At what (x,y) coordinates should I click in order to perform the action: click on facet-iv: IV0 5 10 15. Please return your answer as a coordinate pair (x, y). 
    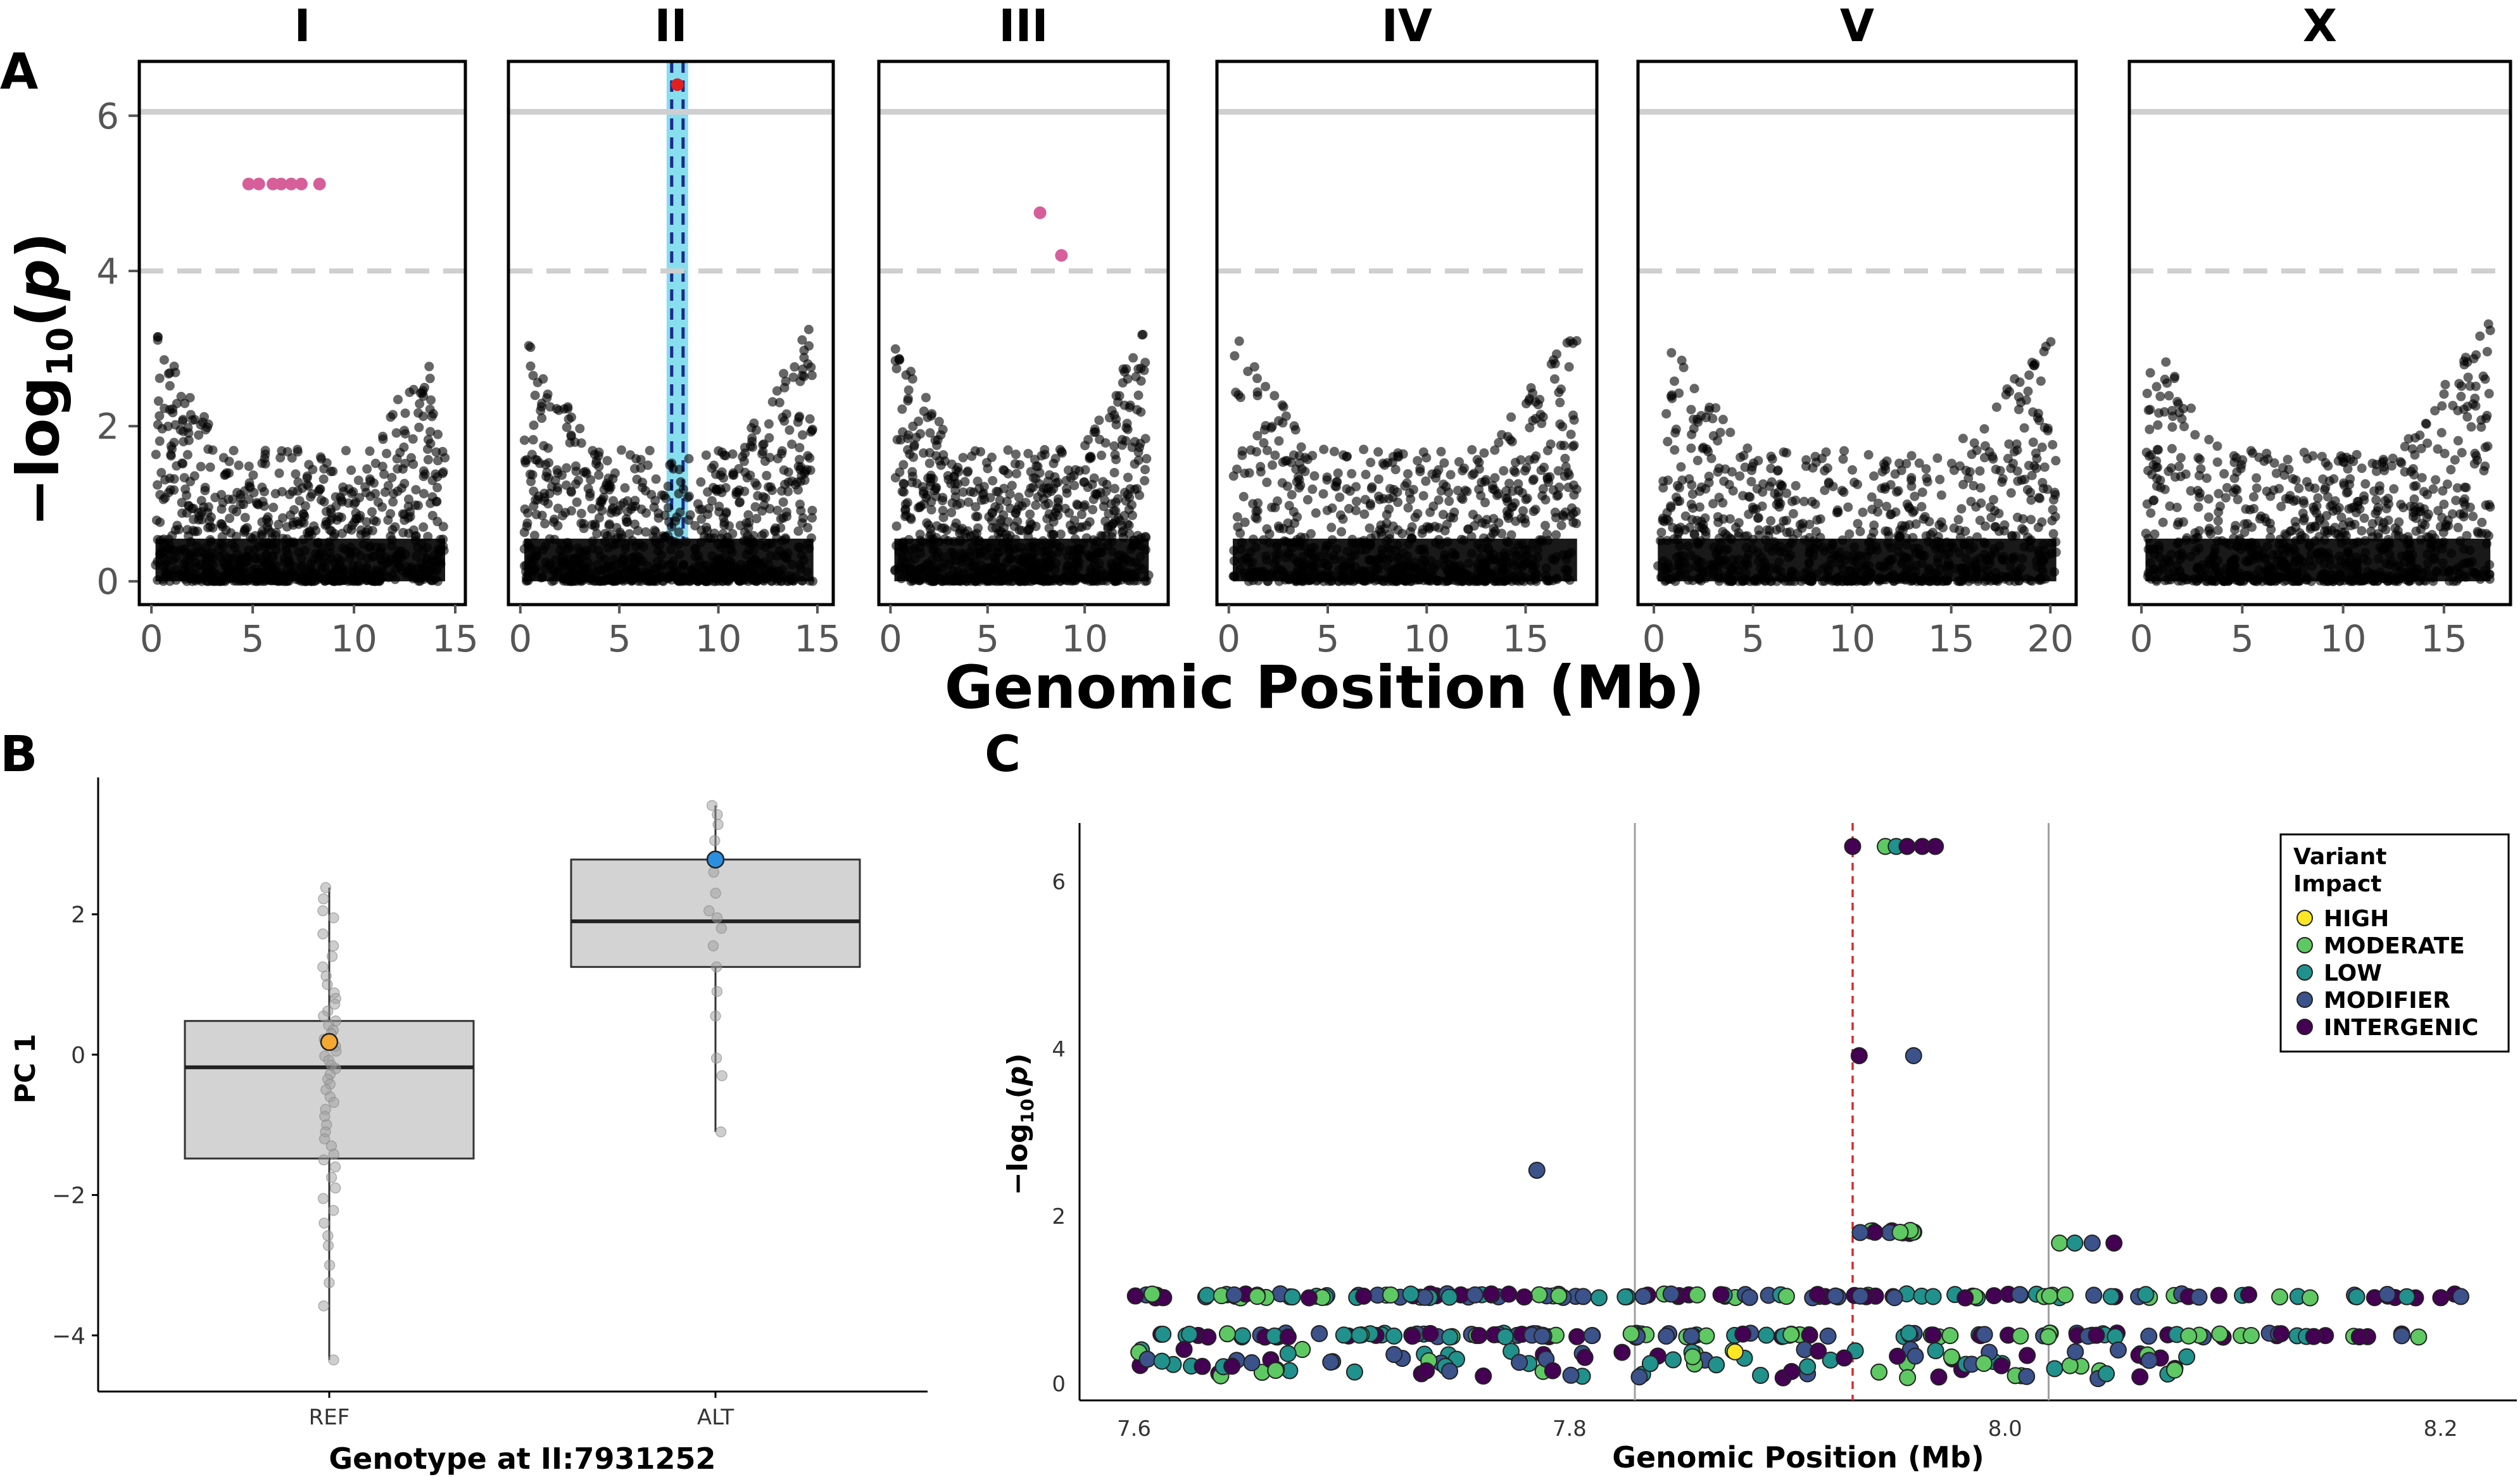
    Looking at the image, I should click on (1407, 330).